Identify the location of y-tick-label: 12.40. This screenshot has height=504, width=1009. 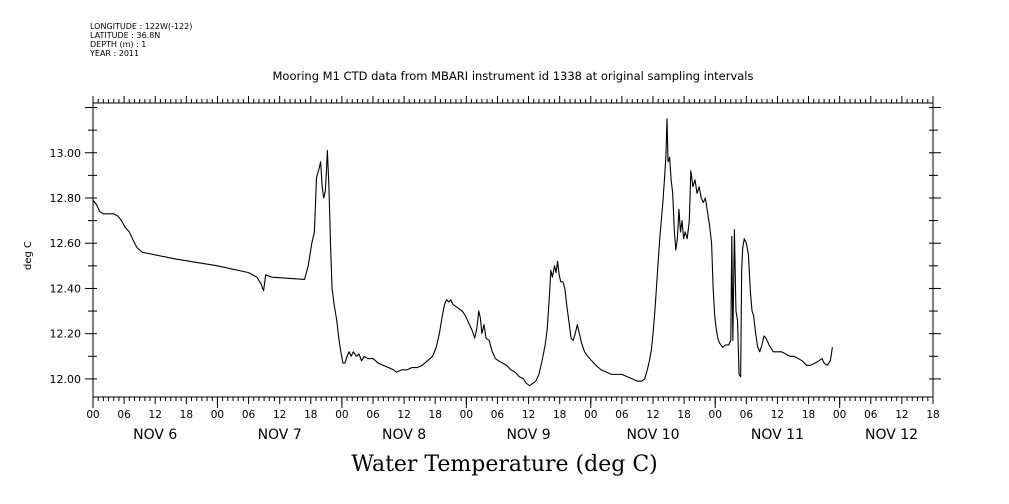
(66, 288).